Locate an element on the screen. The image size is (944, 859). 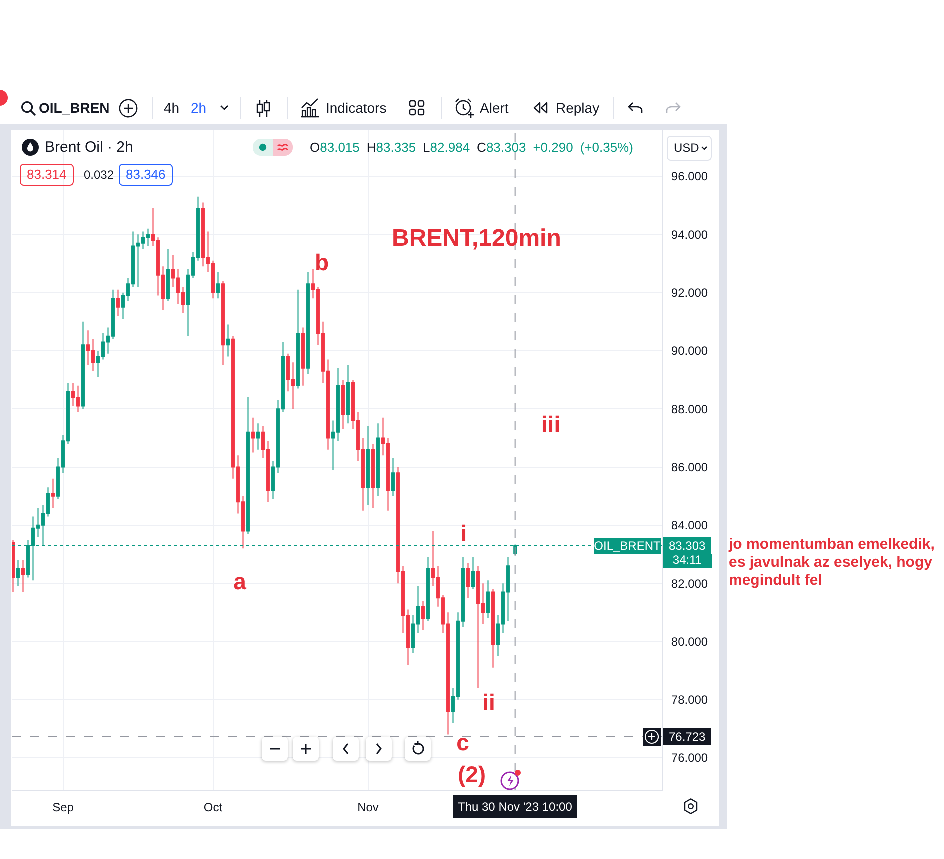
x-tick-label: Sep is located at coordinates (63, 807).